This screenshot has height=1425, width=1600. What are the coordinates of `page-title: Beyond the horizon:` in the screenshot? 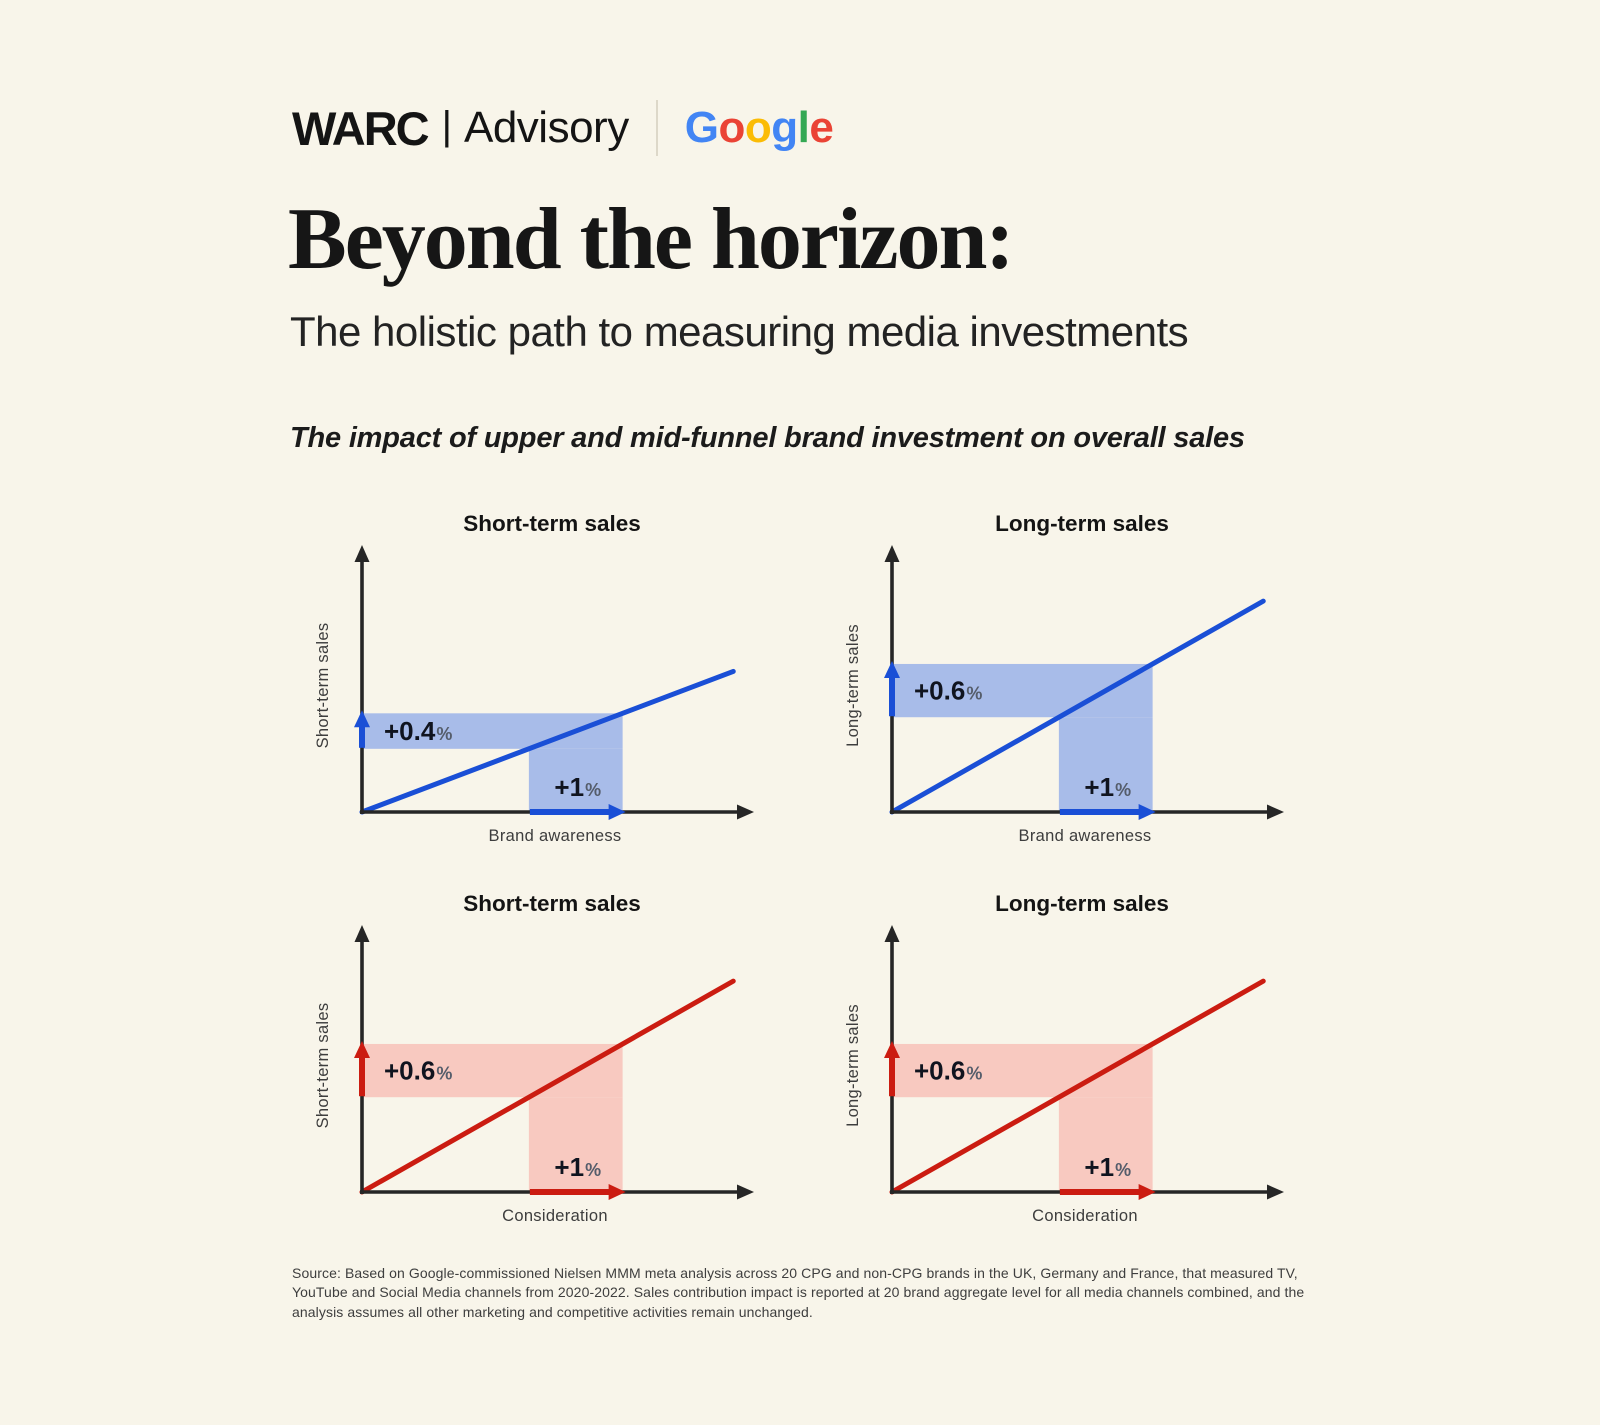 It's located at (651, 239).